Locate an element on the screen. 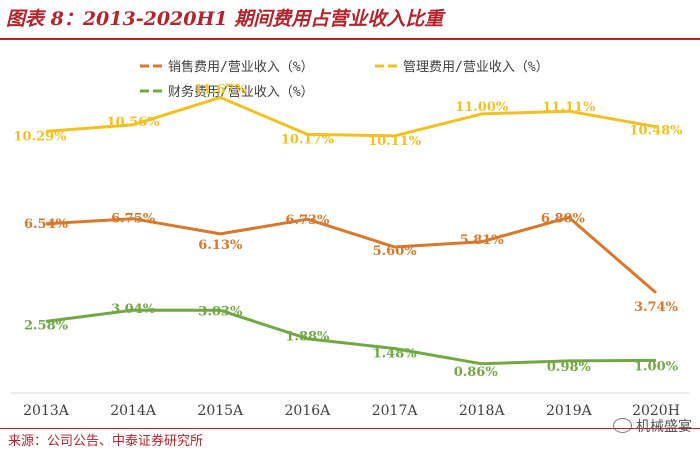  data-label: 11.00% is located at coordinates (482, 107).